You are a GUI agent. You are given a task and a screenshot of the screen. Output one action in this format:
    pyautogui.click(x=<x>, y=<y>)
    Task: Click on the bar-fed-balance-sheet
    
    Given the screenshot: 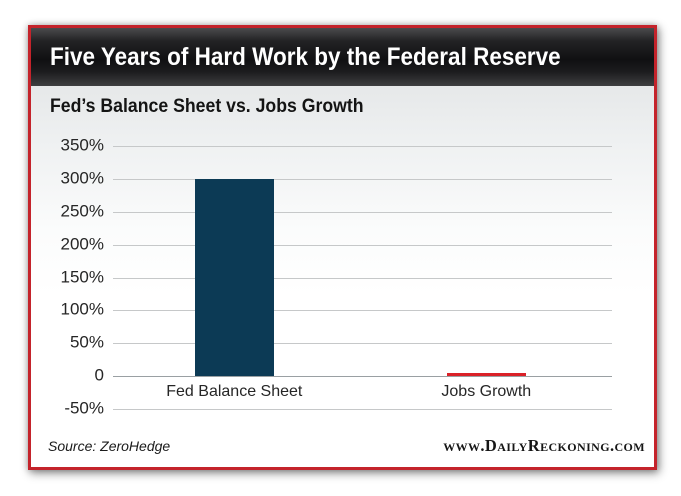 What is the action you would take?
    pyautogui.click(x=234, y=277)
    